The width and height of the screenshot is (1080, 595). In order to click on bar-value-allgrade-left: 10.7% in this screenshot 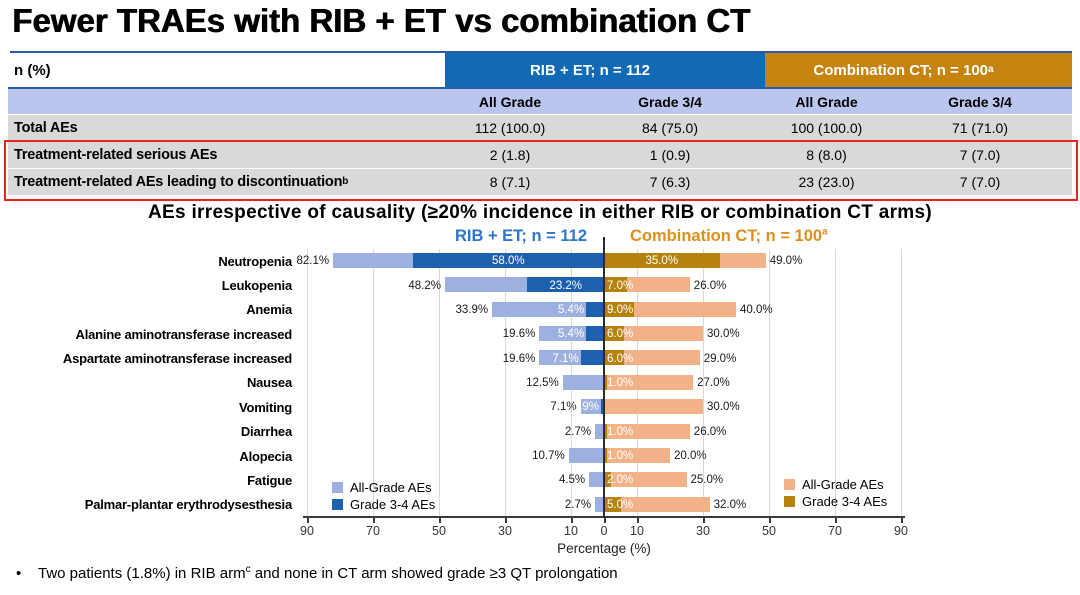, I will do `click(548, 456)`.